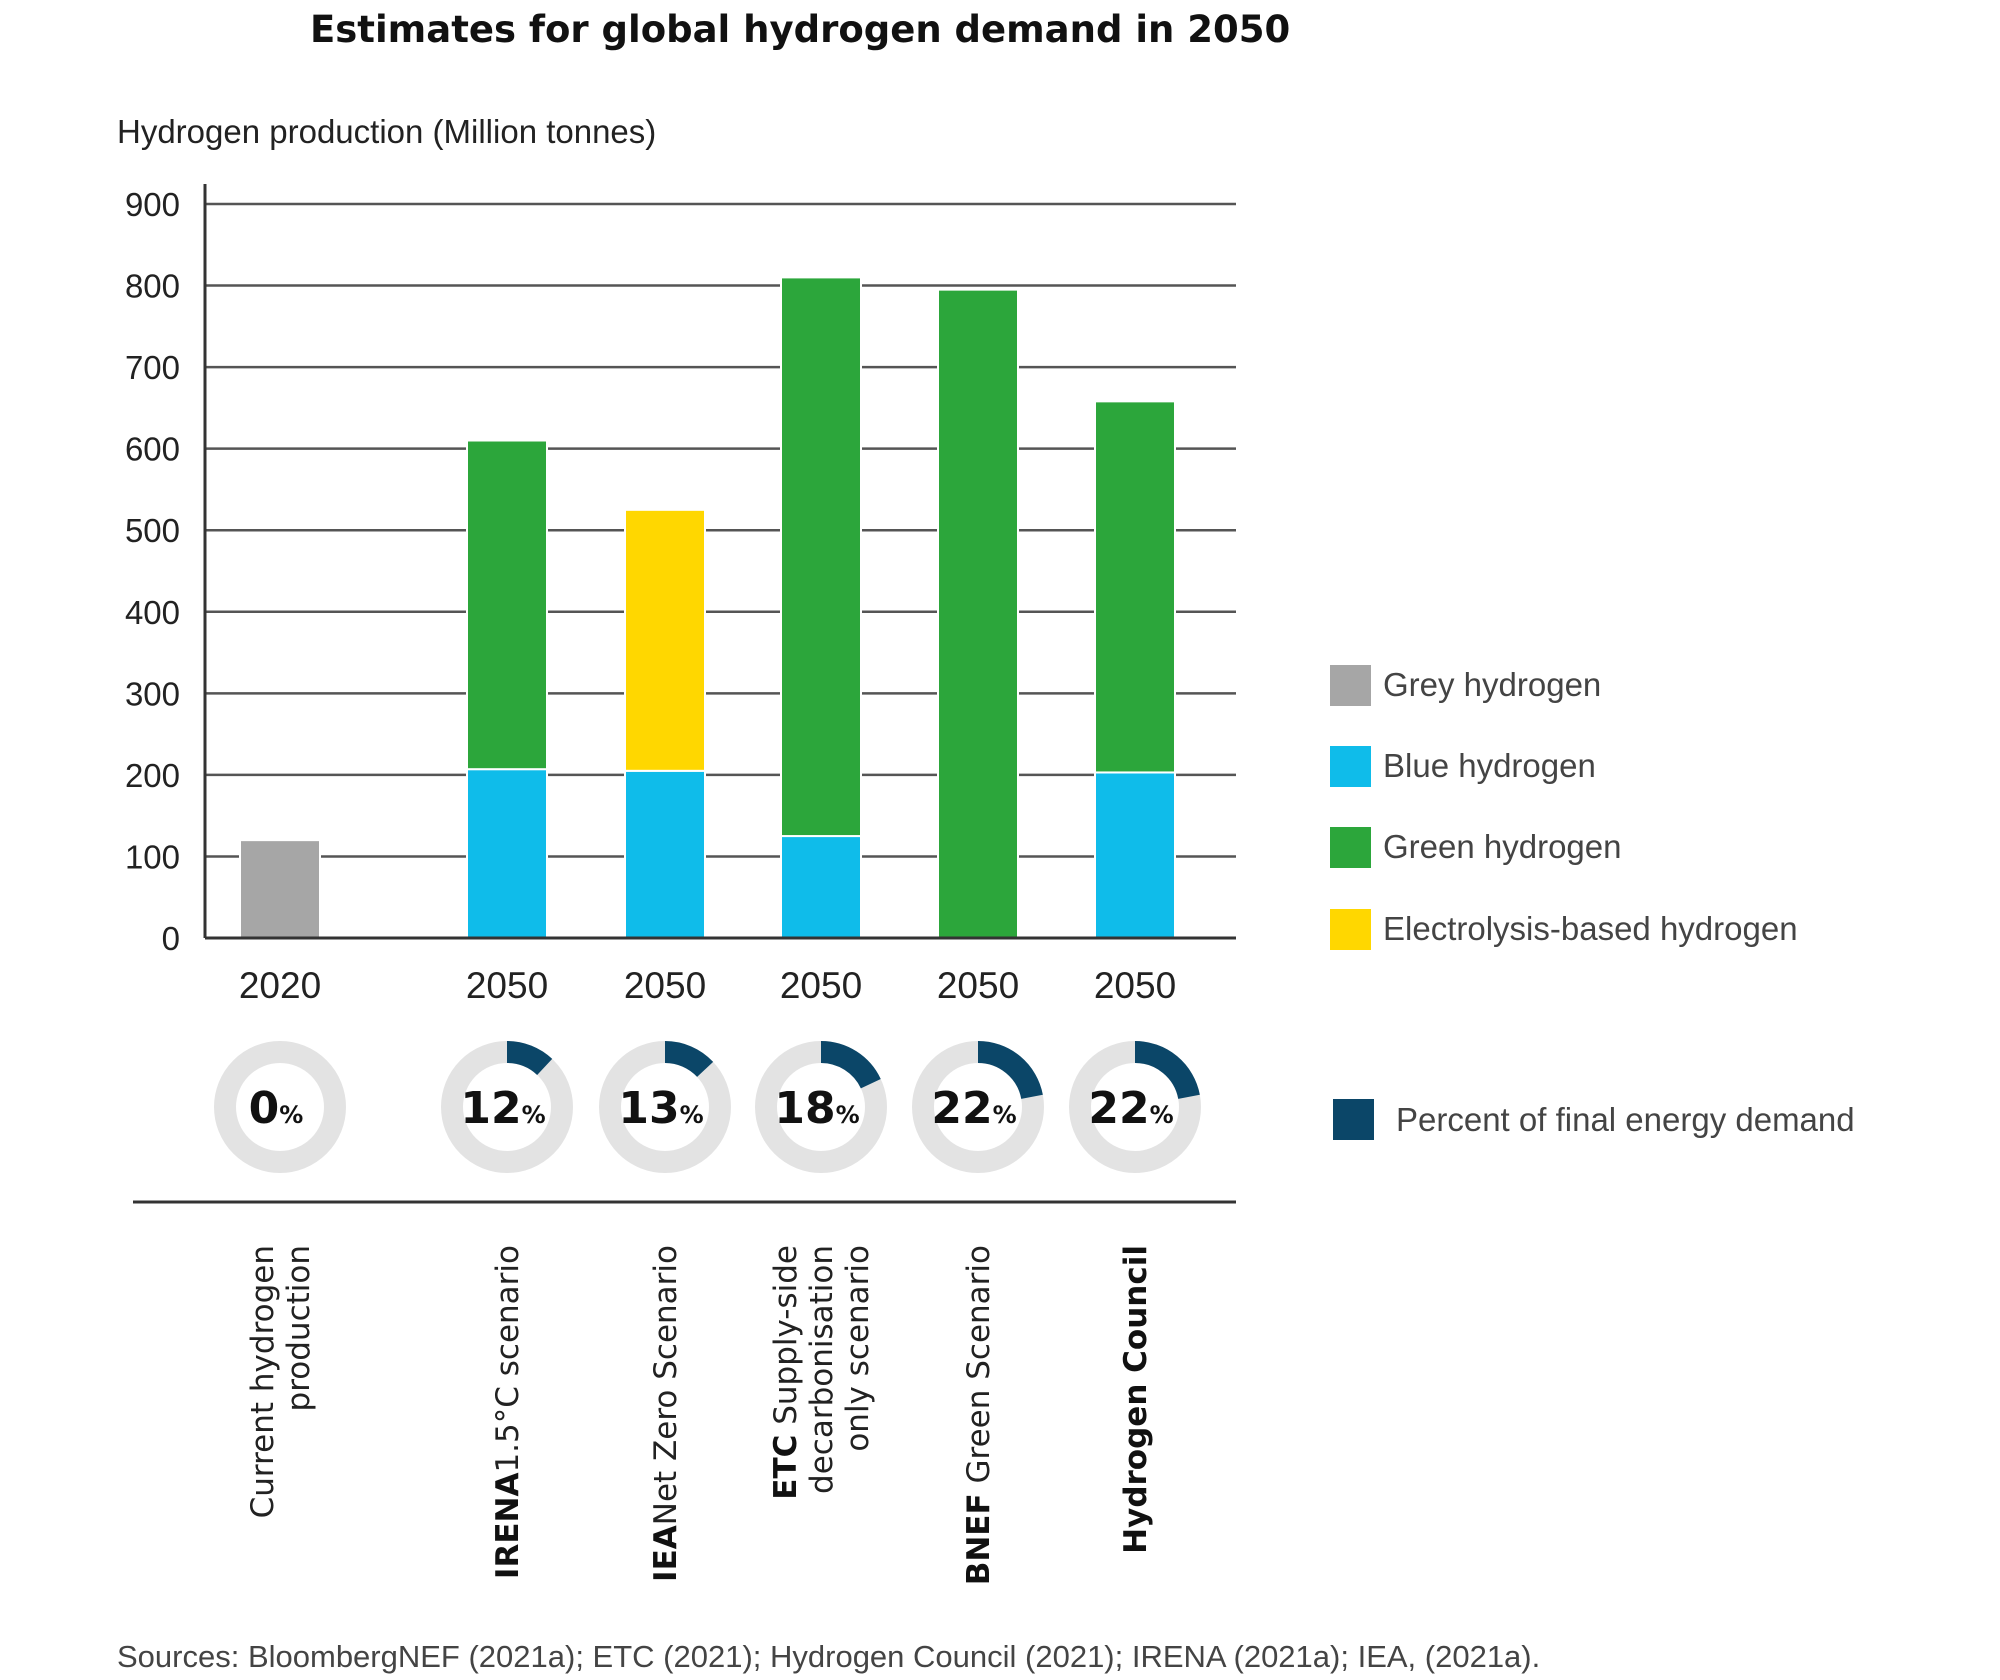 Image resolution: width=2000 pixels, height=1680 pixels. What do you see at coordinates (152, 856) in the screenshot?
I see `y-tick-label: 100` at bounding box center [152, 856].